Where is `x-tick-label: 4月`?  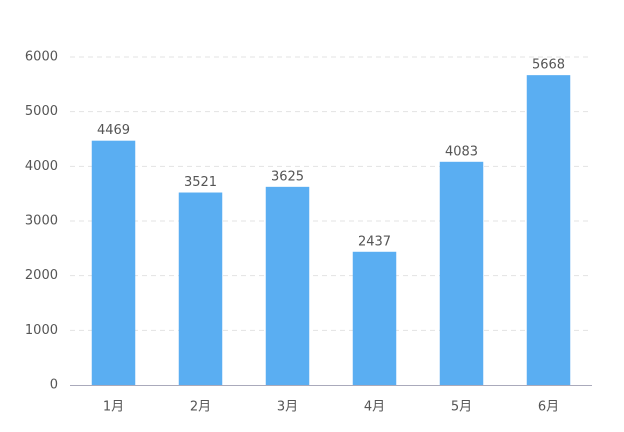
x-tick-label: 4月 is located at coordinates (374, 407).